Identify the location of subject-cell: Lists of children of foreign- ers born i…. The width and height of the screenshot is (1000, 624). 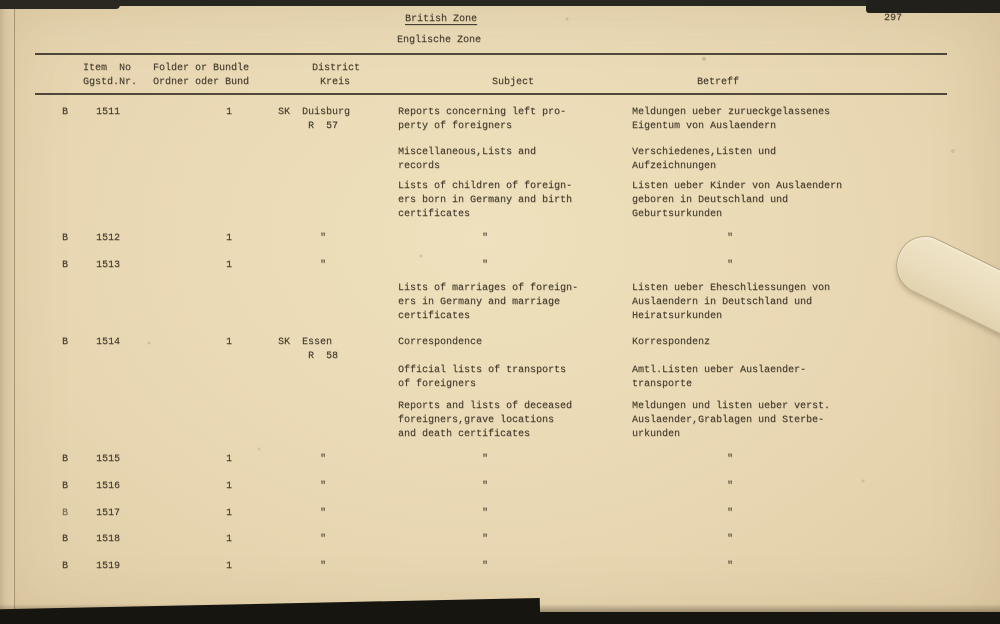
(485, 200).